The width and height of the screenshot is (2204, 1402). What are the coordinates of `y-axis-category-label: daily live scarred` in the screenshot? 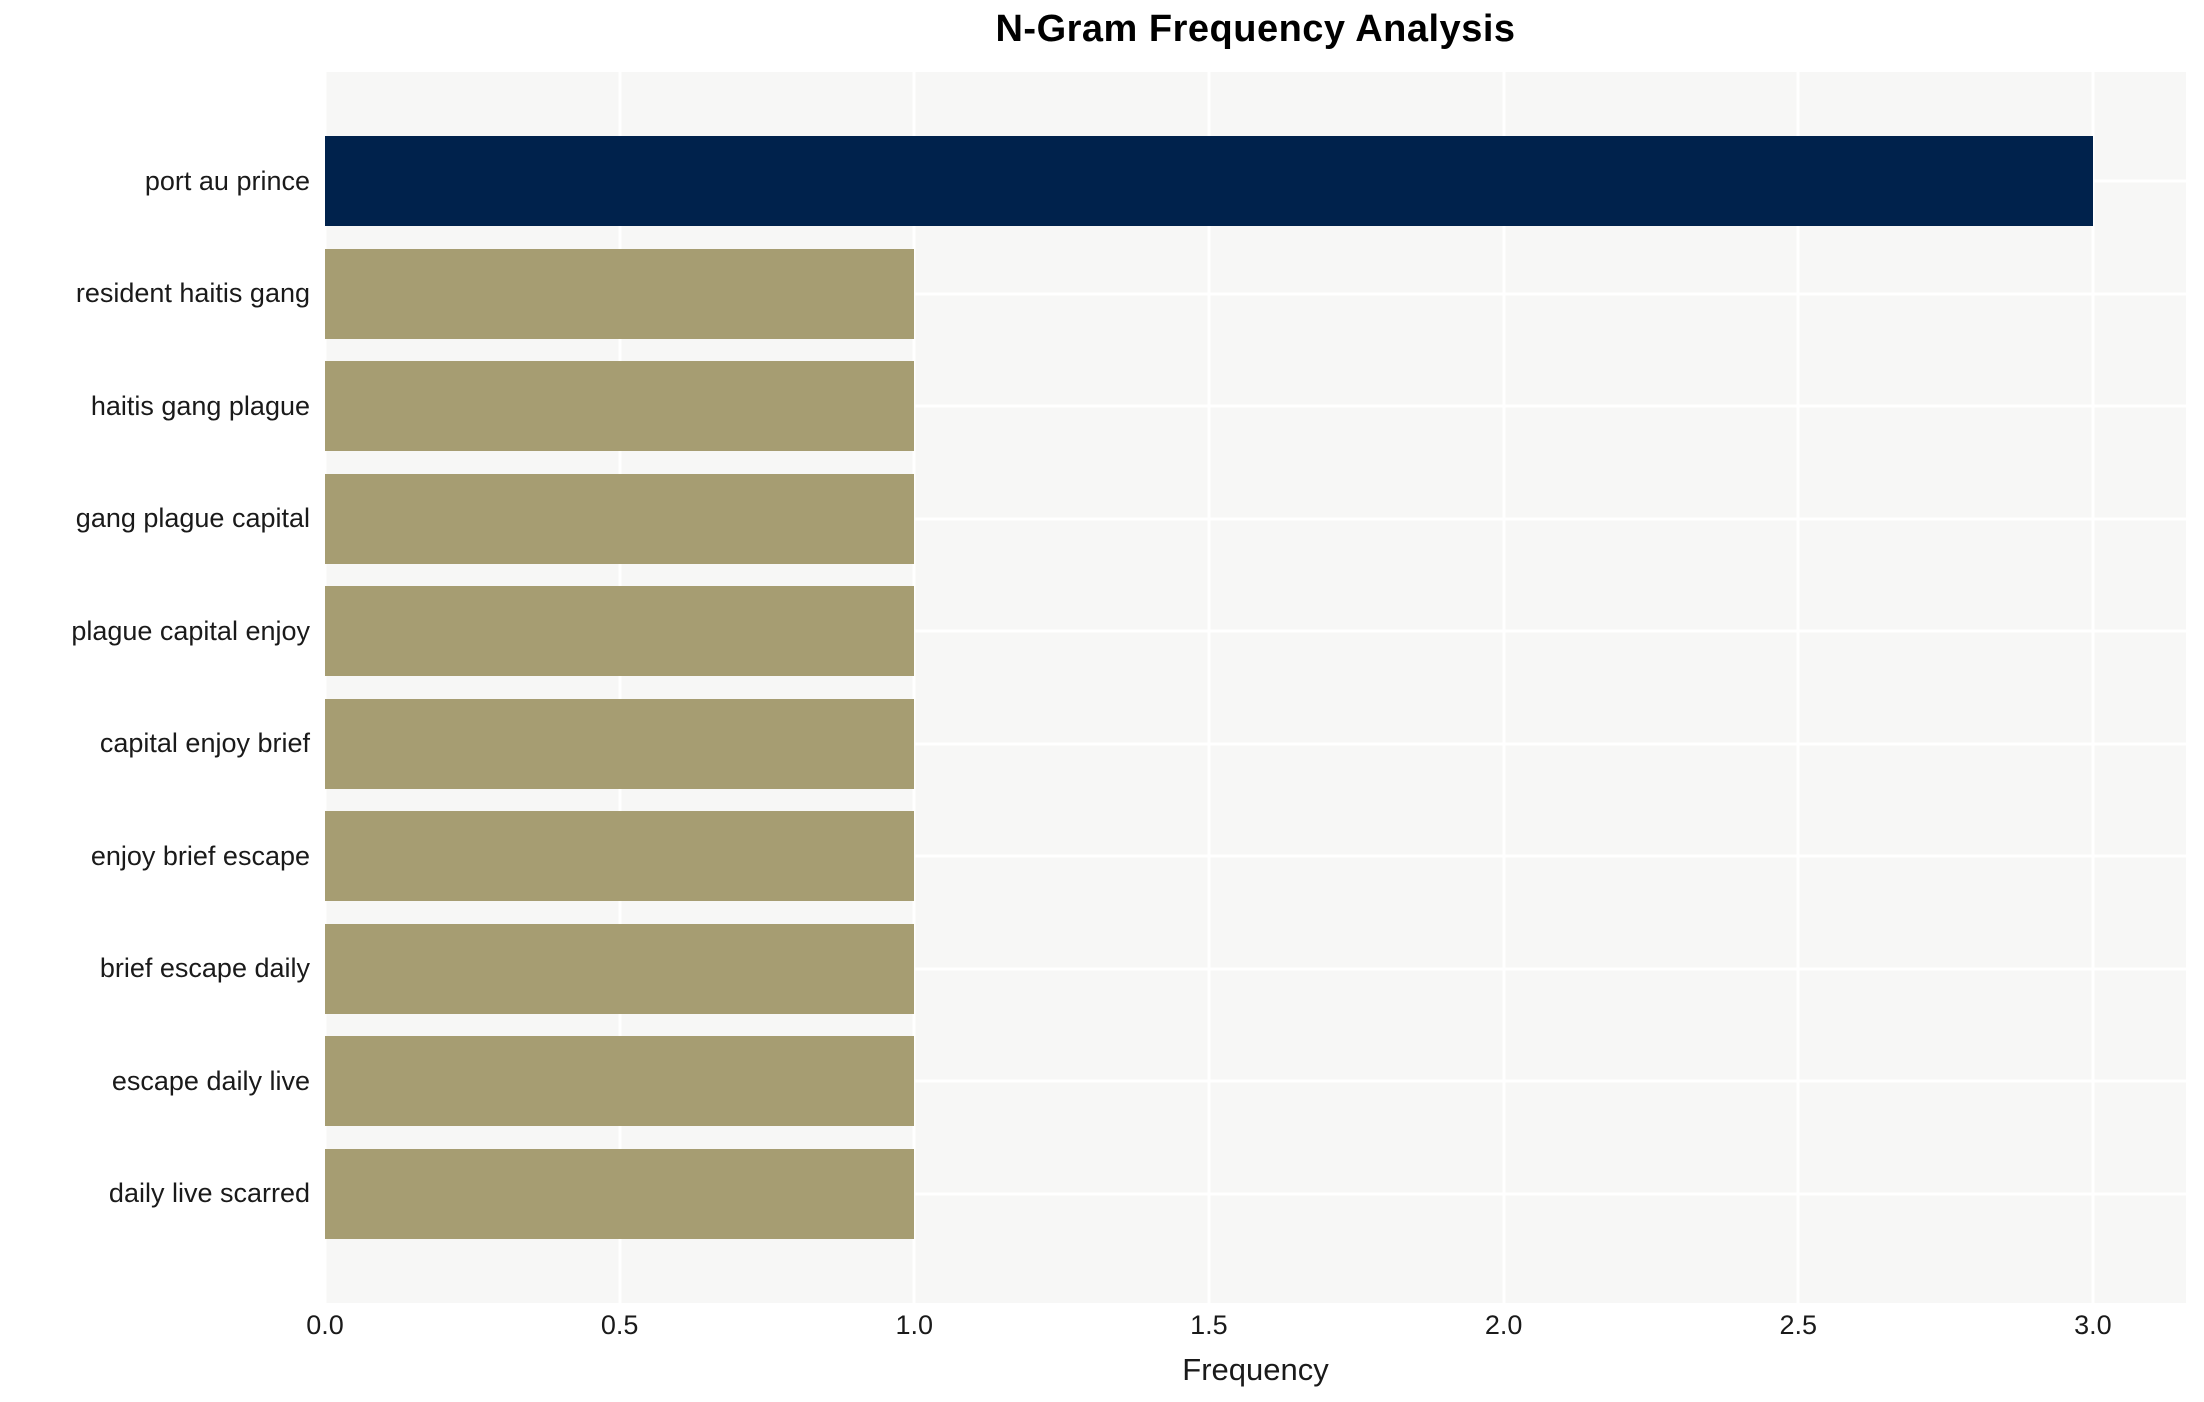 It's located at (209, 1193).